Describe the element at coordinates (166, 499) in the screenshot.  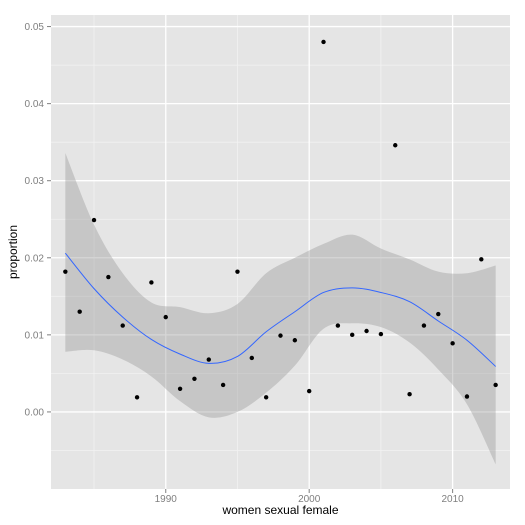
I see `x-tick-label: 1990` at that location.